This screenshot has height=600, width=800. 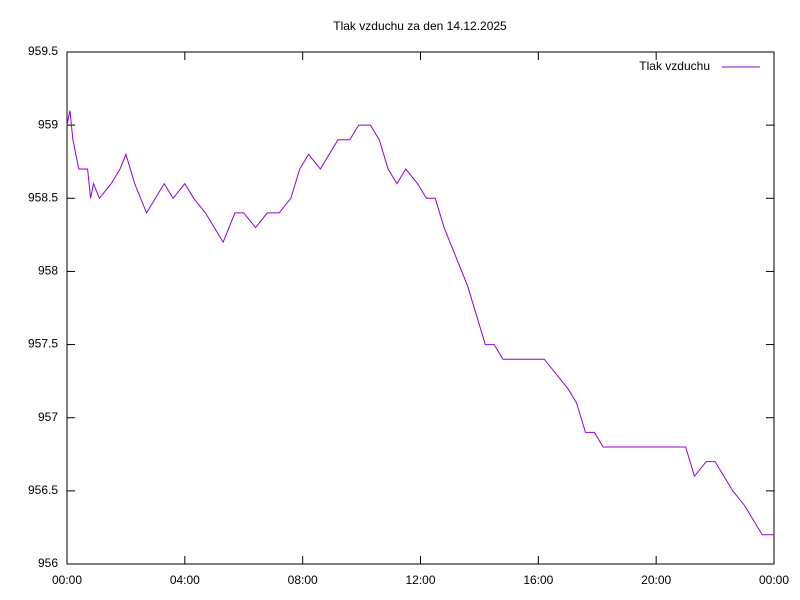 I want to click on legend-label: Tlak vzduchu, so click(x=674, y=66).